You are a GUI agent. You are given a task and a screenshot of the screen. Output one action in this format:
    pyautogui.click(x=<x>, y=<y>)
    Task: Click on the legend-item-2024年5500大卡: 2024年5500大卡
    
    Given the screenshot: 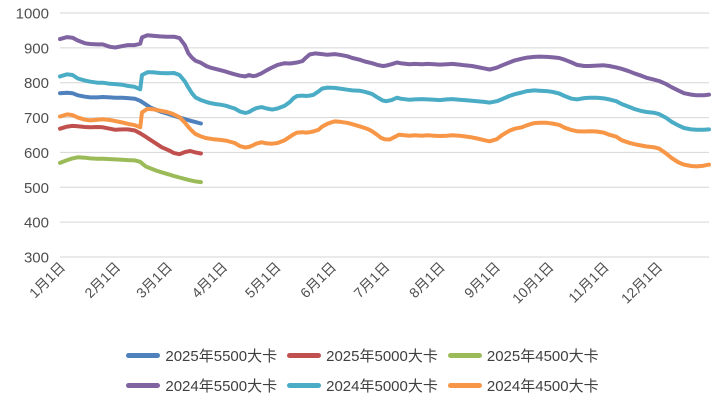 What is the action you would take?
    pyautogui.click(x=201, y=385)
    